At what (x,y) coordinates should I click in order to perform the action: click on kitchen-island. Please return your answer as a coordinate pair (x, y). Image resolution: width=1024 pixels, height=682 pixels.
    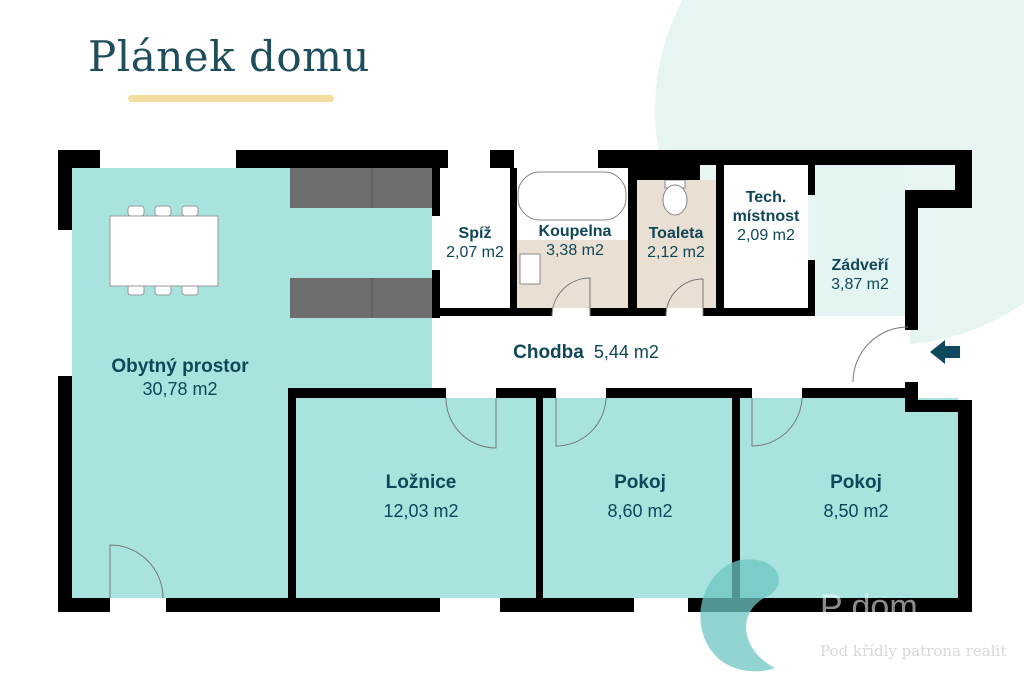
    Looking at the image, I should click on (361, 298).